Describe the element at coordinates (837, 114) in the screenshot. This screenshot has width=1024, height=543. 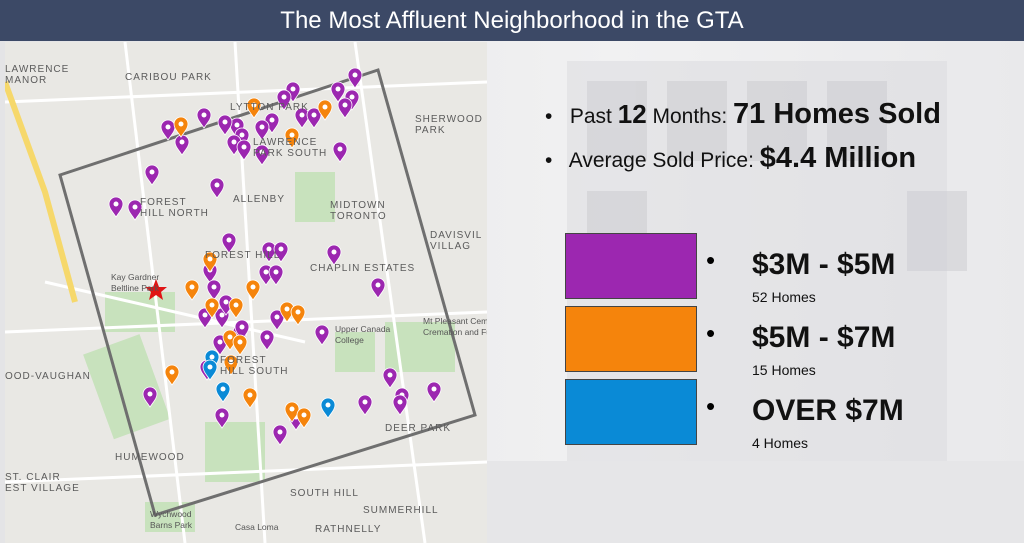
I see `value: 71 Homes Sold` at that location.